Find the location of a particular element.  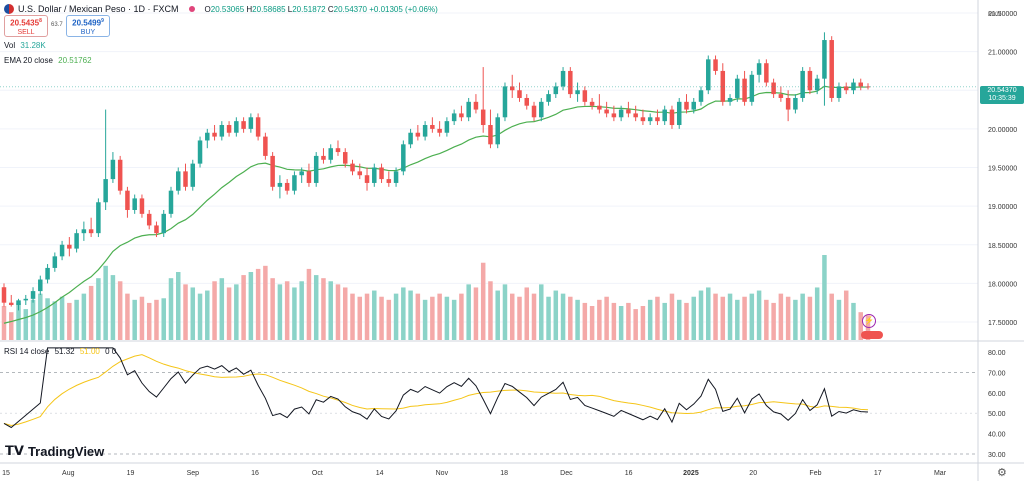

volume-legend: Vol 31.28K is located at coordinates (25, 45).